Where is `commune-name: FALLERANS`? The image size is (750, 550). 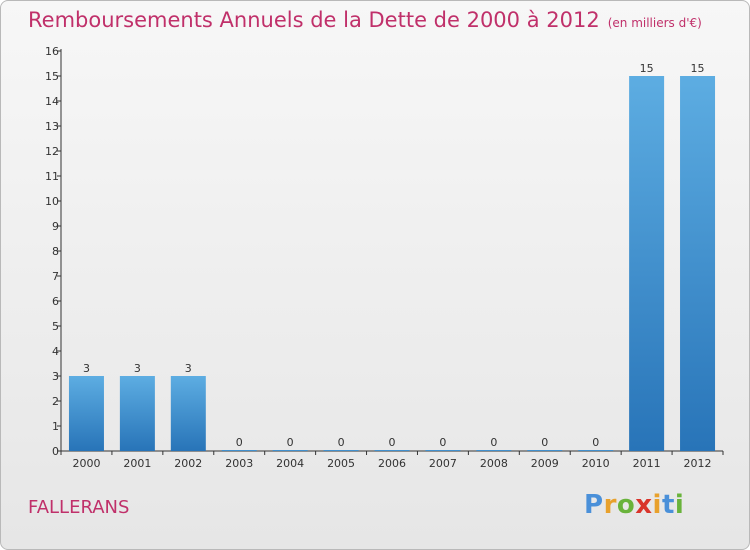
commune-name: FALLERANS is located at coordinates (79, 507).